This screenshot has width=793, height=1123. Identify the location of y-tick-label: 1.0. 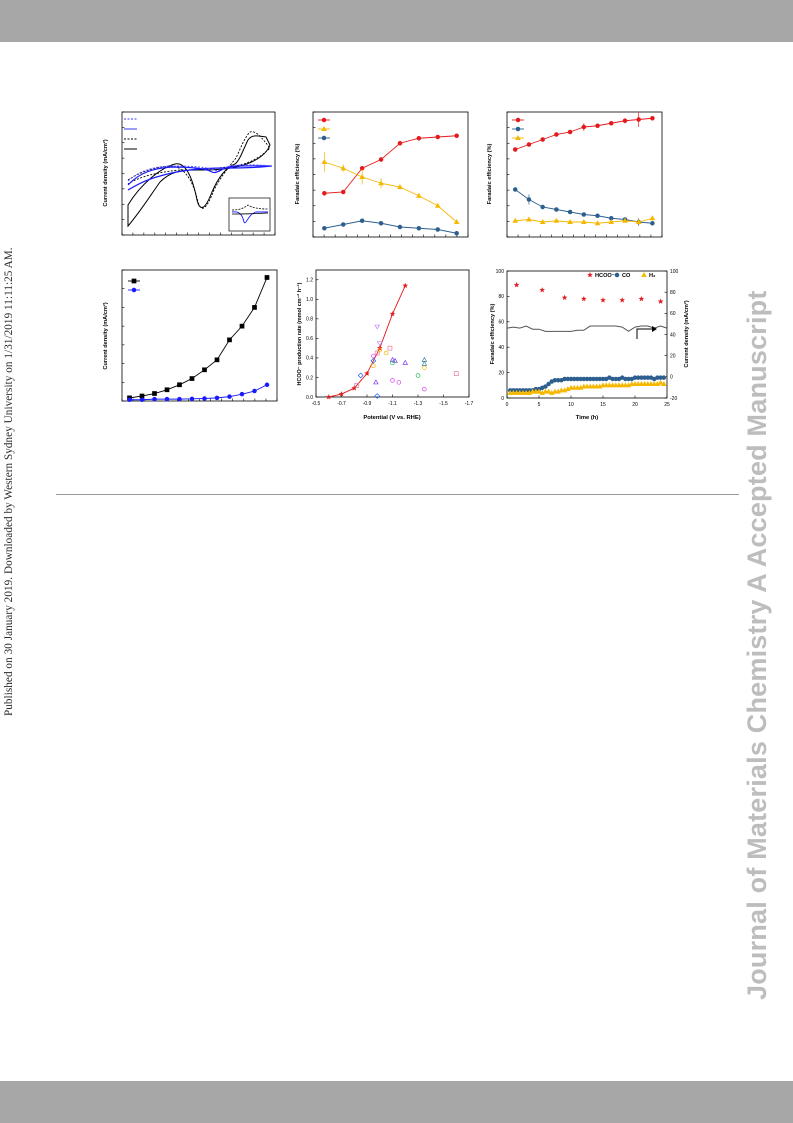
(309, 300).